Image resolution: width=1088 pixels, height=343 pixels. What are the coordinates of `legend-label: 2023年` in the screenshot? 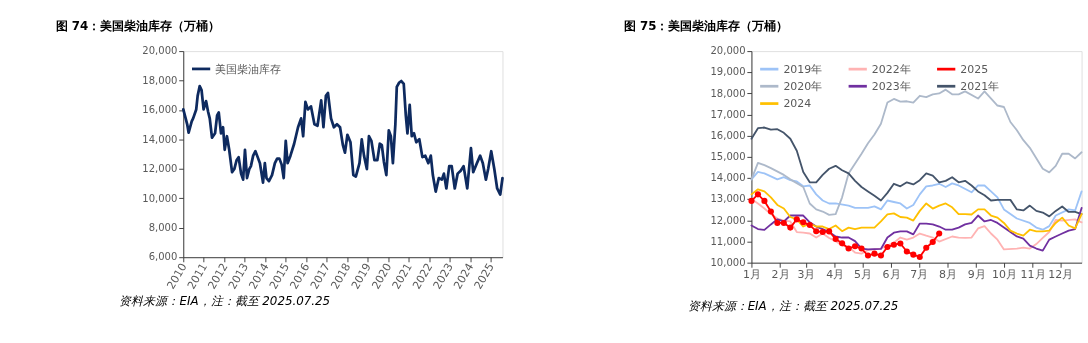 It's located at (891, 86).